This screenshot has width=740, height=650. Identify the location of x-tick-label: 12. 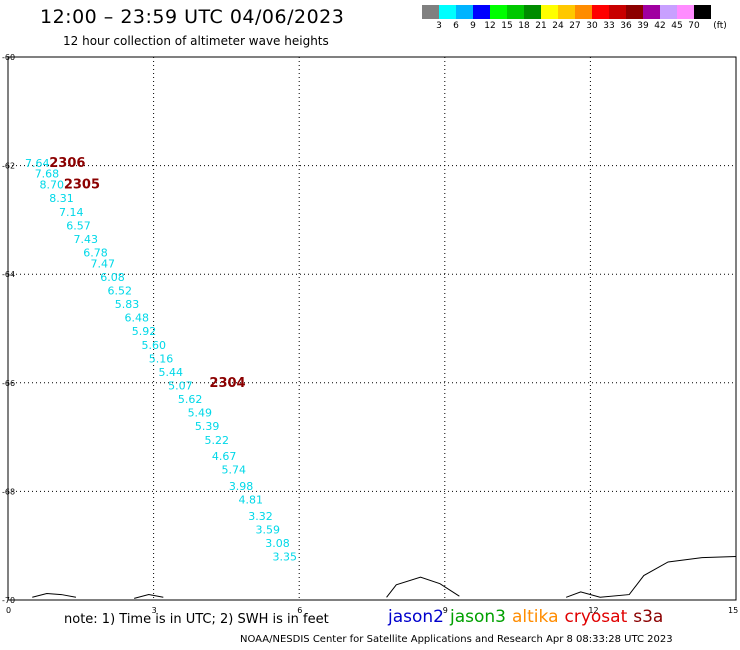
(593, 610).